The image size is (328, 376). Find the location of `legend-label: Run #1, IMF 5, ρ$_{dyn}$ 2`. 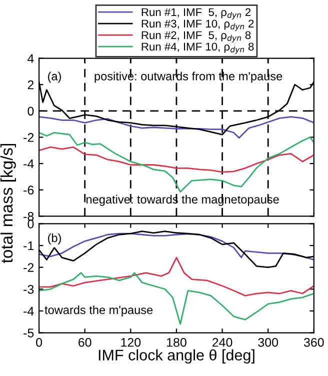

legend-label: Run #1, IMF 5, ρ$_{dyn}$ 2 is located at coordinates (196, 14).